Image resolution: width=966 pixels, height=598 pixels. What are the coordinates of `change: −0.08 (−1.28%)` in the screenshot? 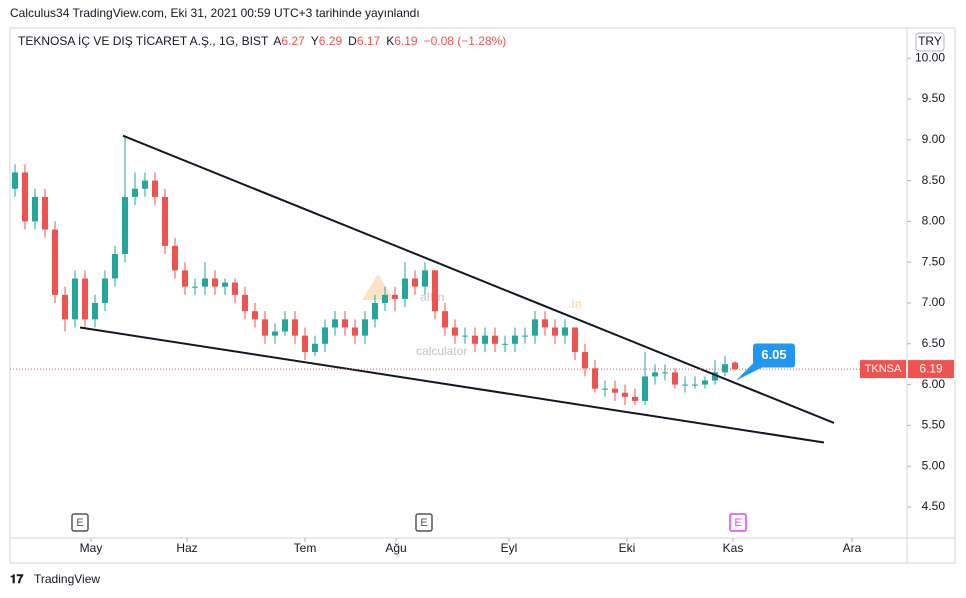 It's located at (465, 41).